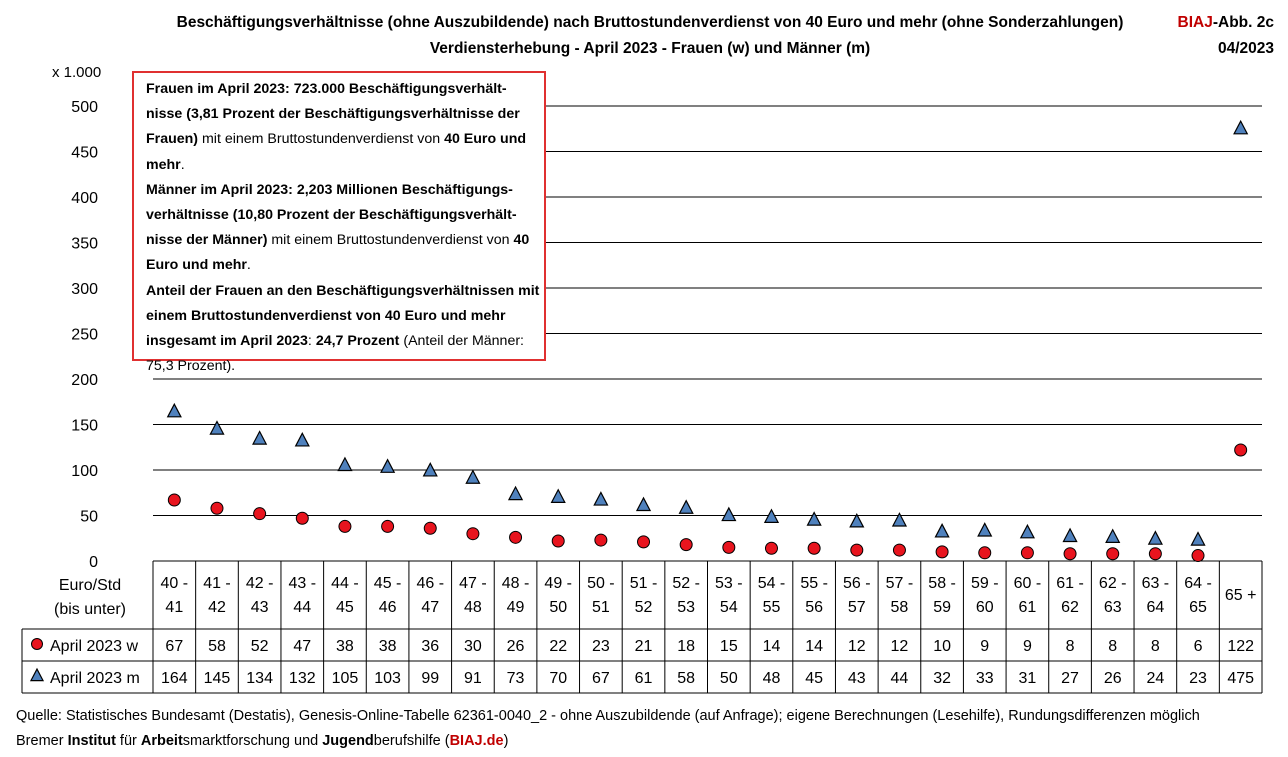 The width and height of the screenshot is (1288, 757). Describe the element at coordinates (1226, 36) in the screenshot. I see `figure-tag: BIAJ-Abb. 2c 04/2023` at that location.